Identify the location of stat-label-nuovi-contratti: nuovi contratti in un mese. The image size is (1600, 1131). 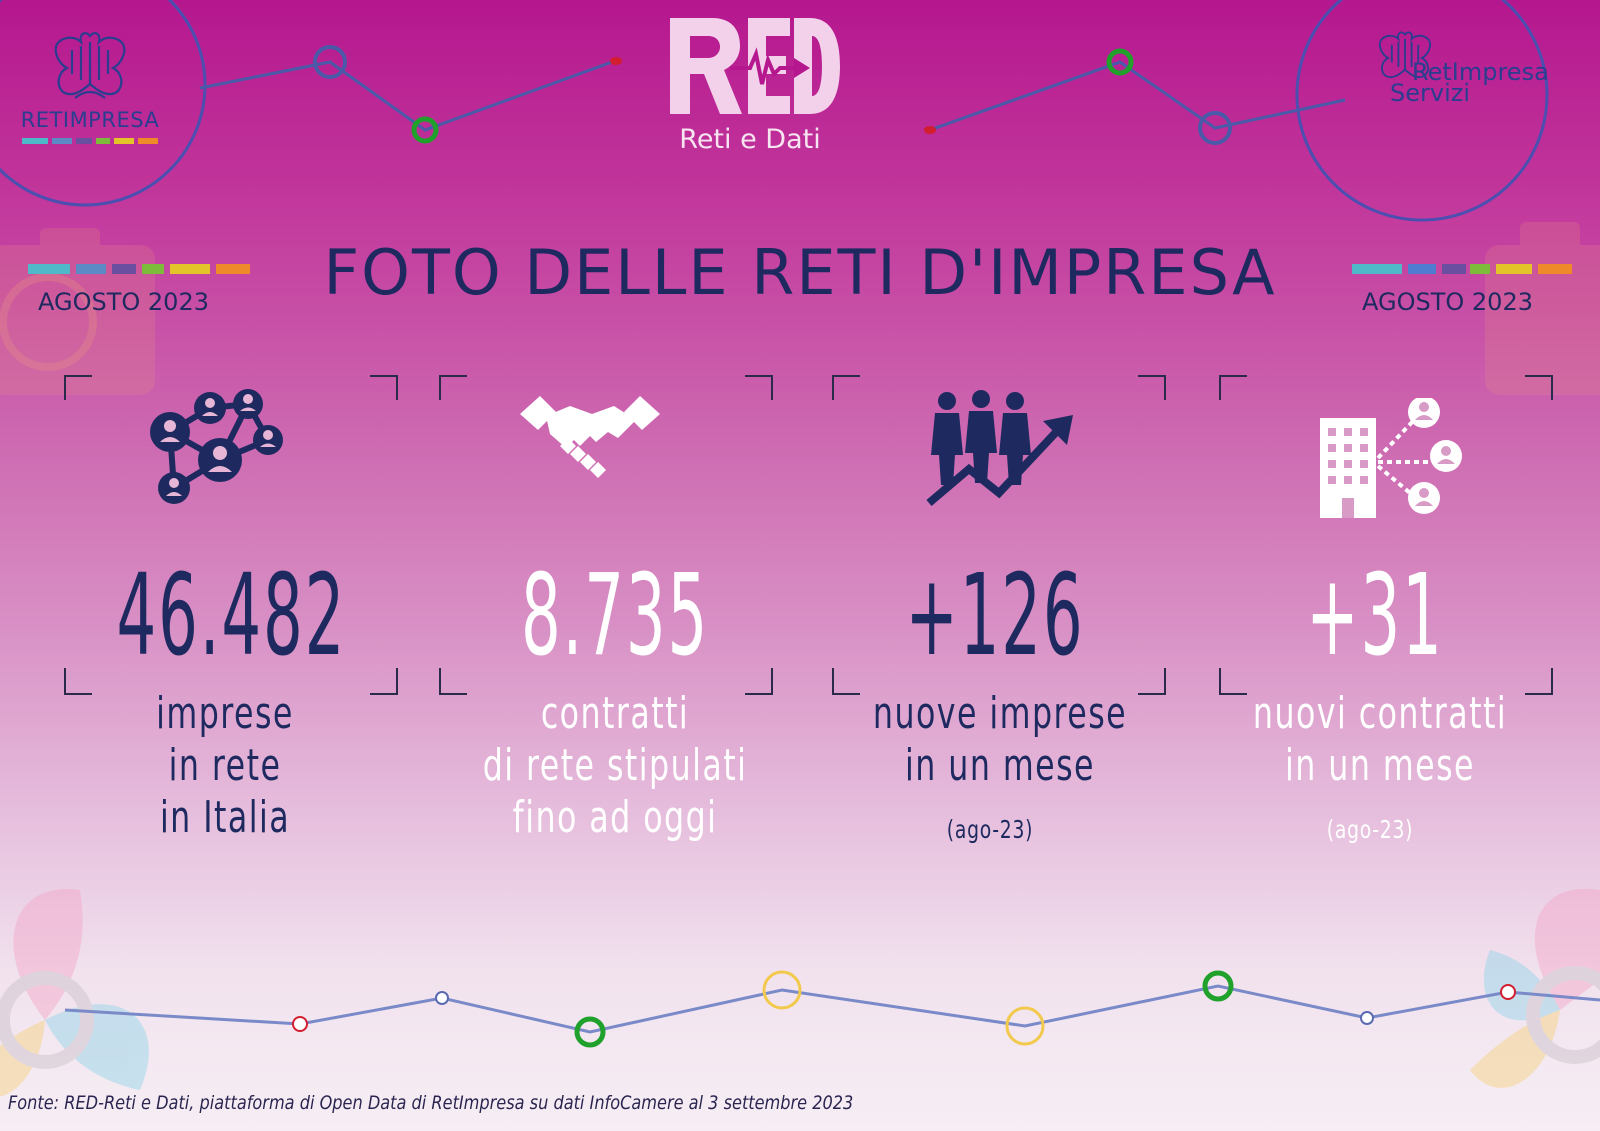
(1380, 740).